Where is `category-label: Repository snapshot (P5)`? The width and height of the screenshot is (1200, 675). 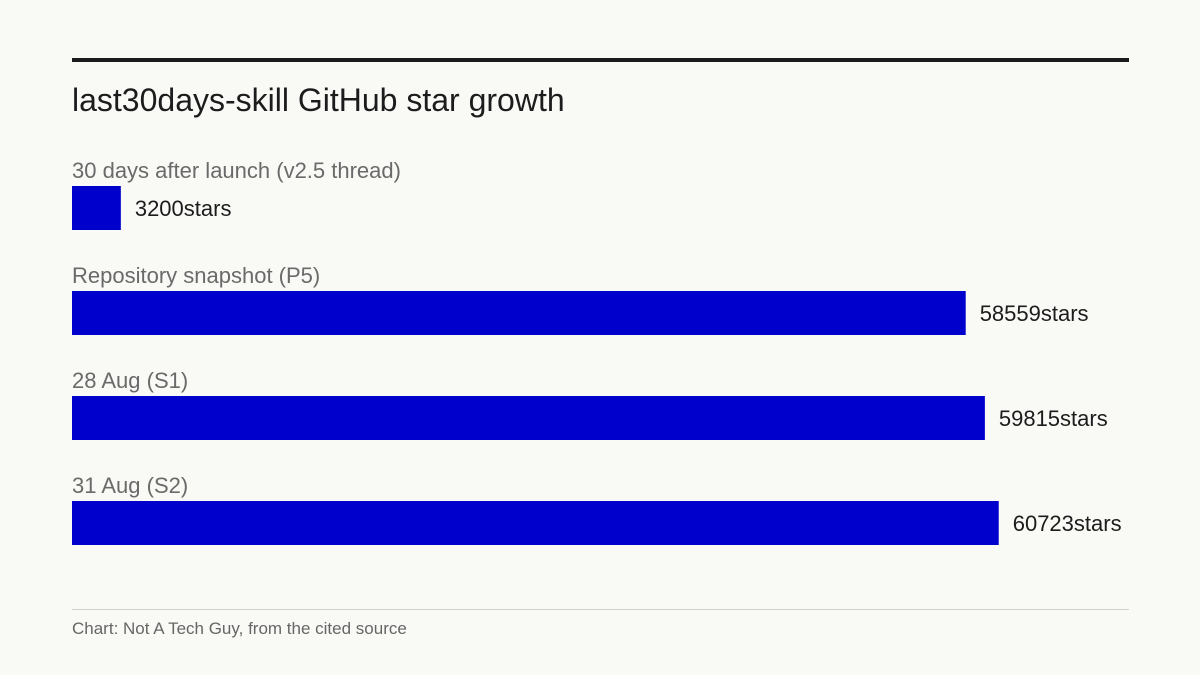
category-label: Repository snapshot (P5) is located at coordinates (196, 275).